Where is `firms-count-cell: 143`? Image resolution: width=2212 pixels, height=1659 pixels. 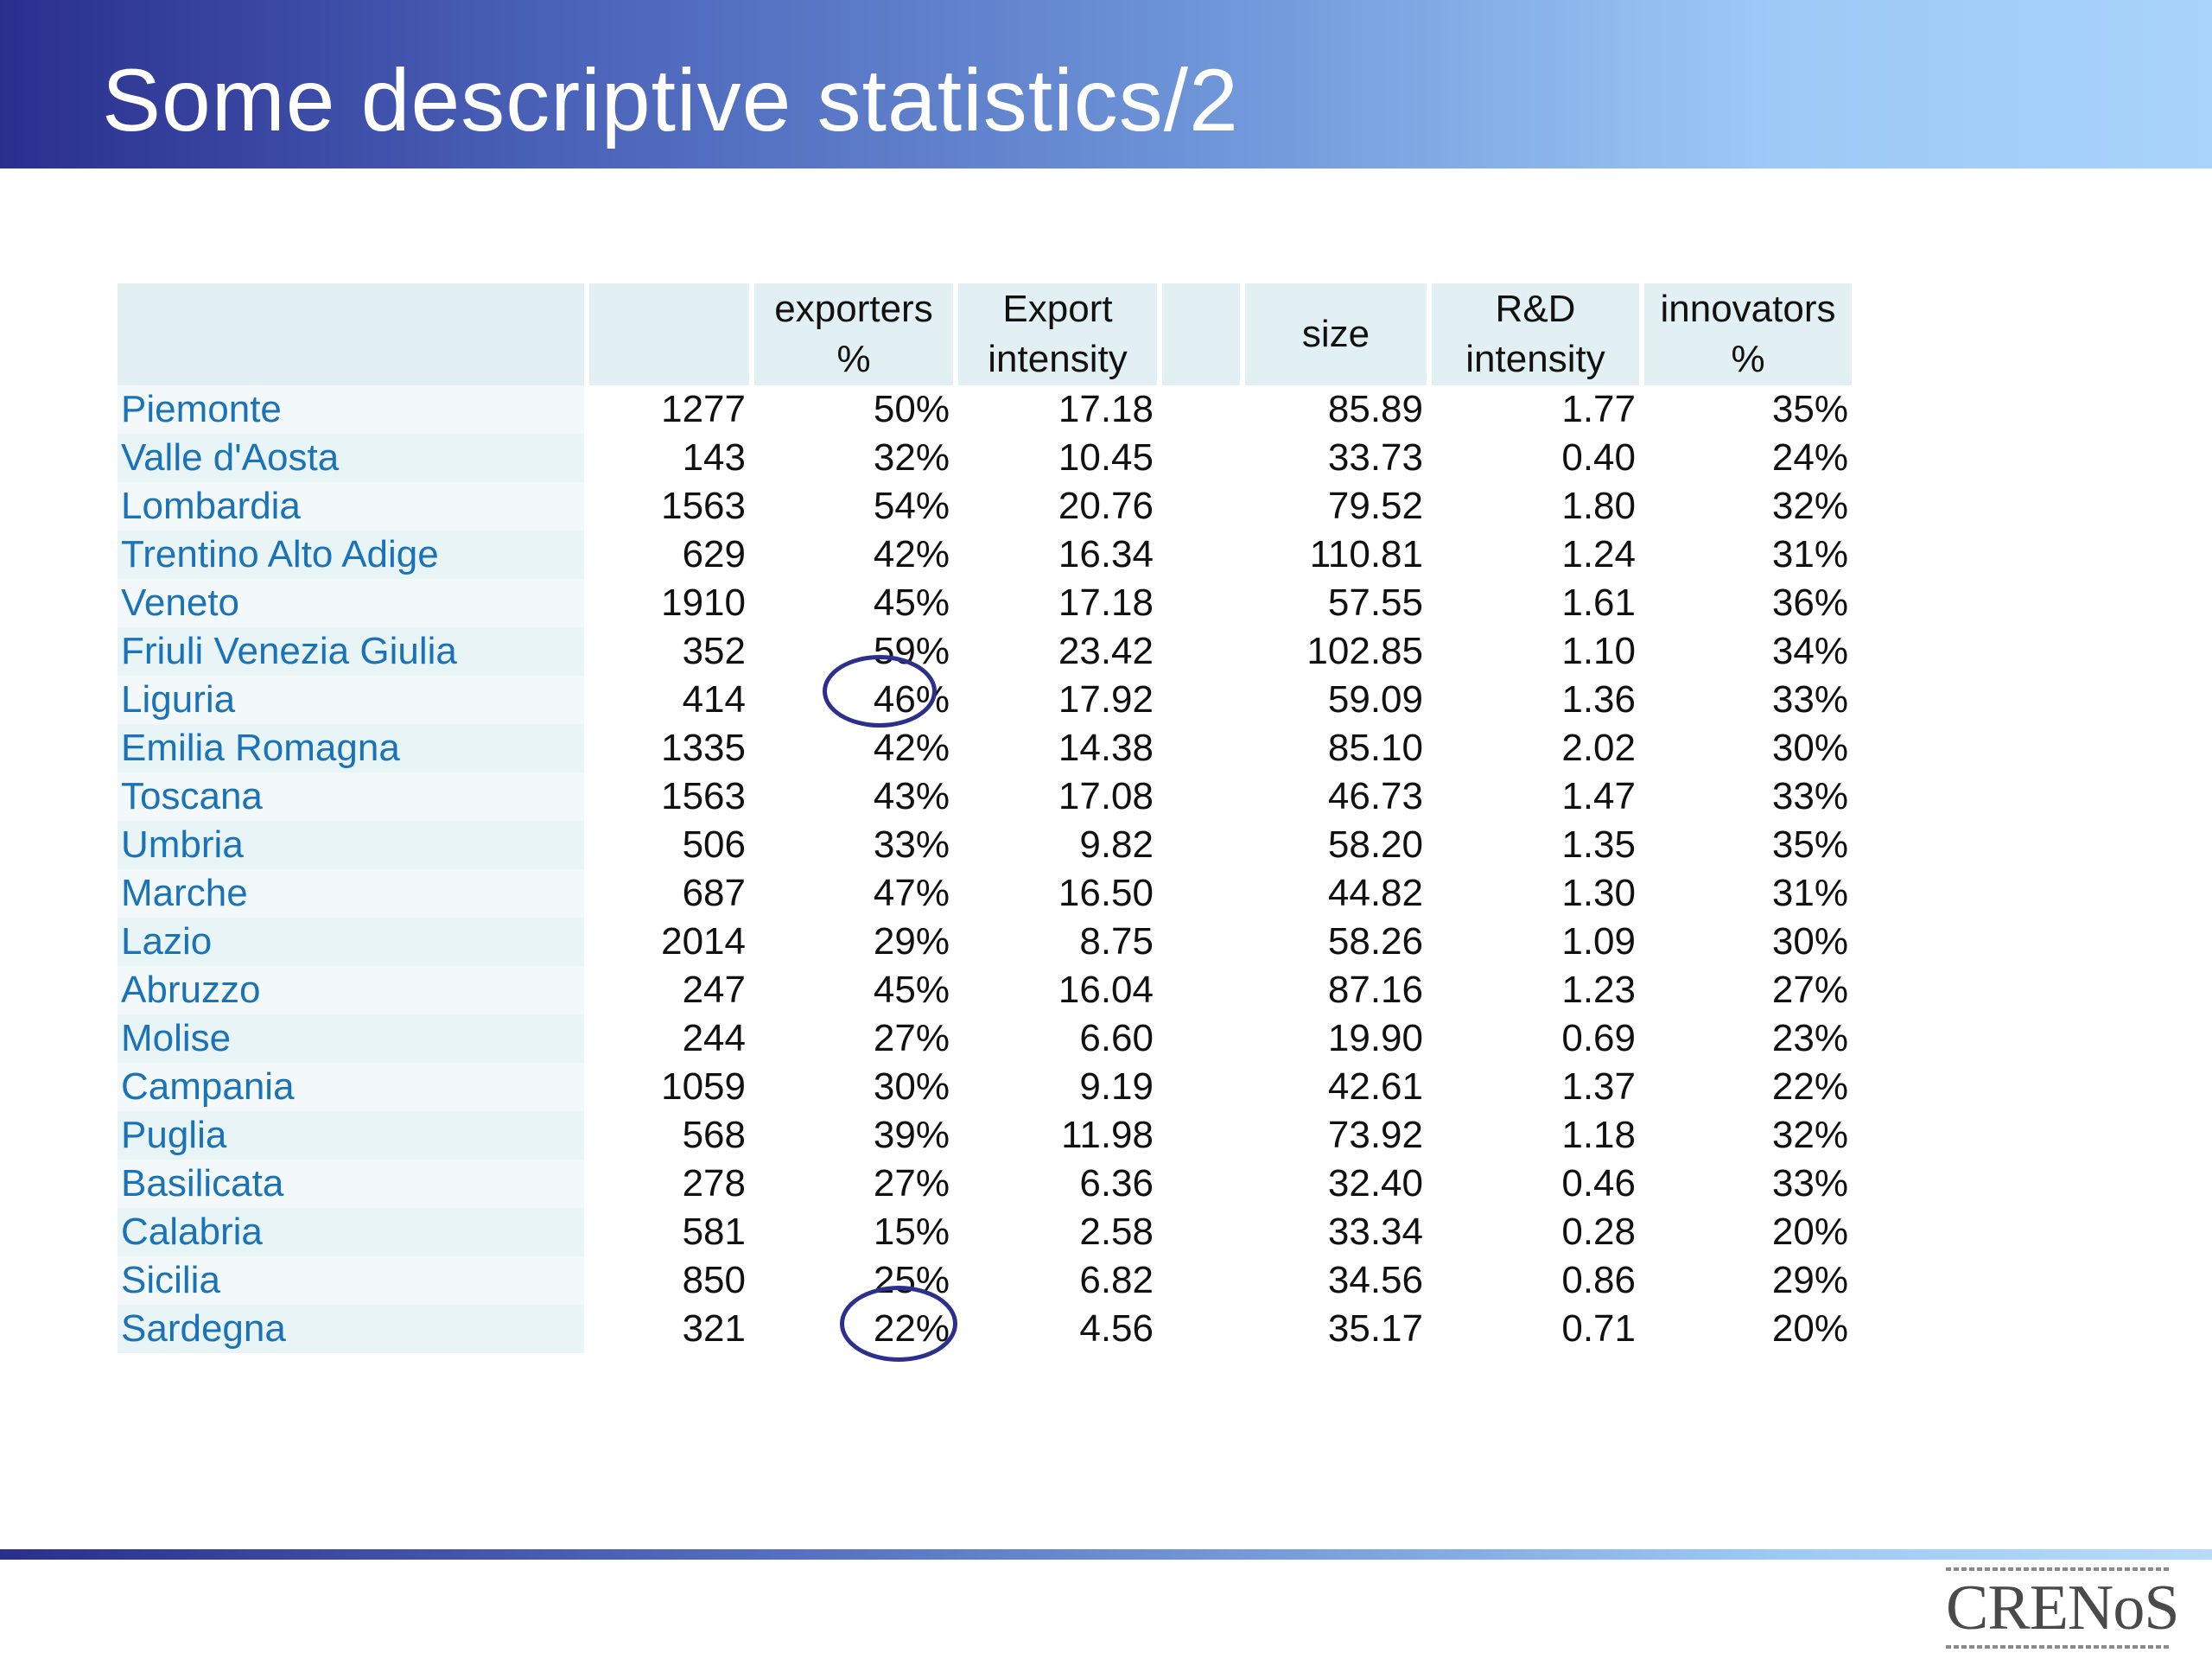 firms-count-cell: 143 is located at coordinates (714, 457).